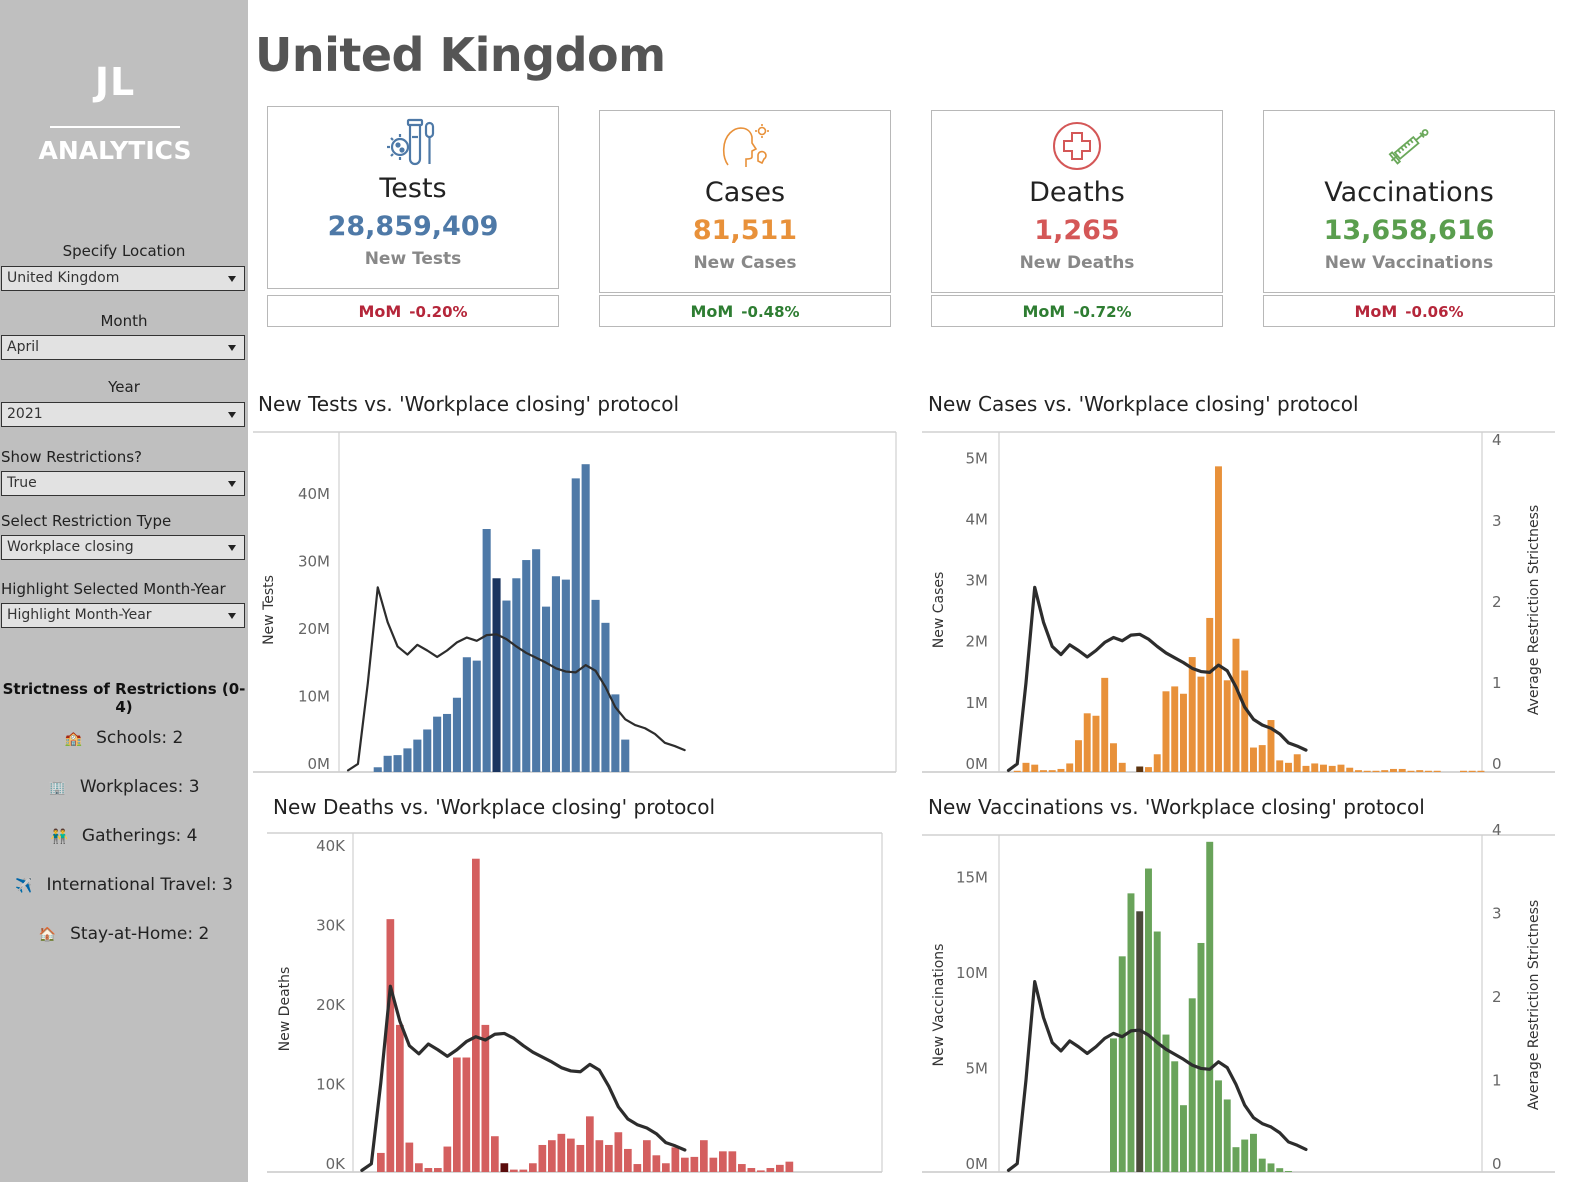 The height and width of the screenshot is (1182, 1570). I want to click on restriction-type-select: Workplace closing, so click(123, 547).